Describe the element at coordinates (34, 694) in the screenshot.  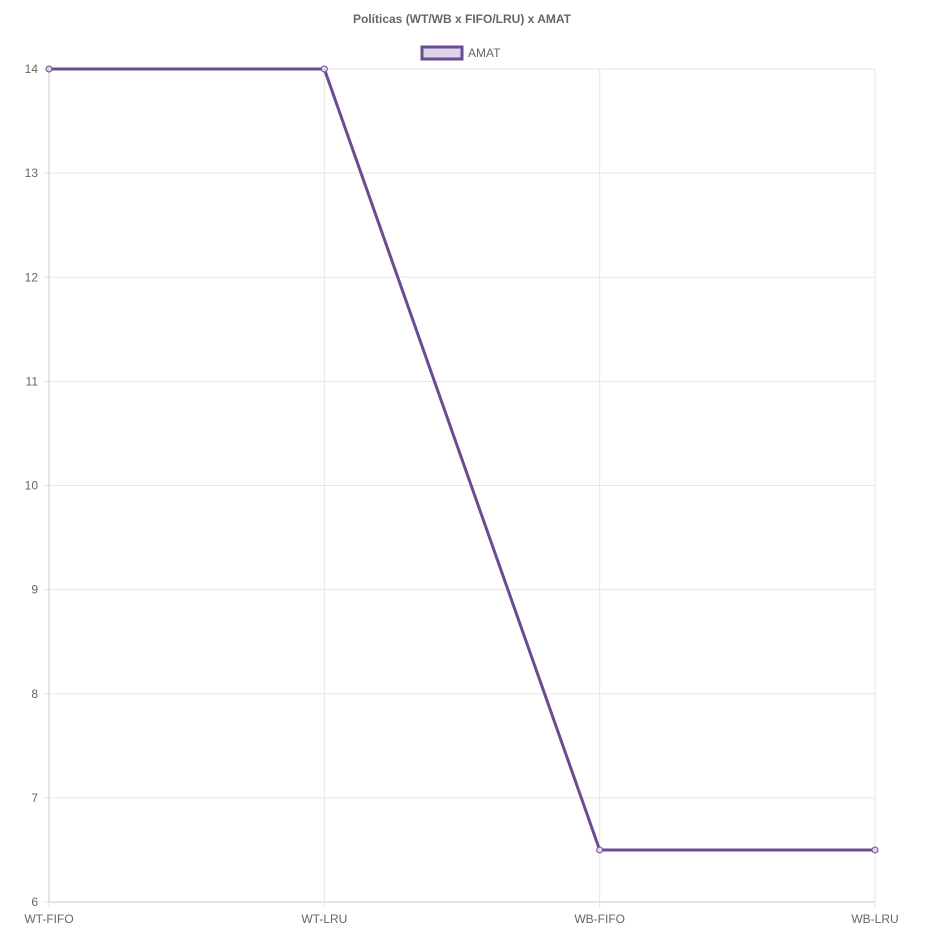
I see `y-tick-label: 8` at that location.